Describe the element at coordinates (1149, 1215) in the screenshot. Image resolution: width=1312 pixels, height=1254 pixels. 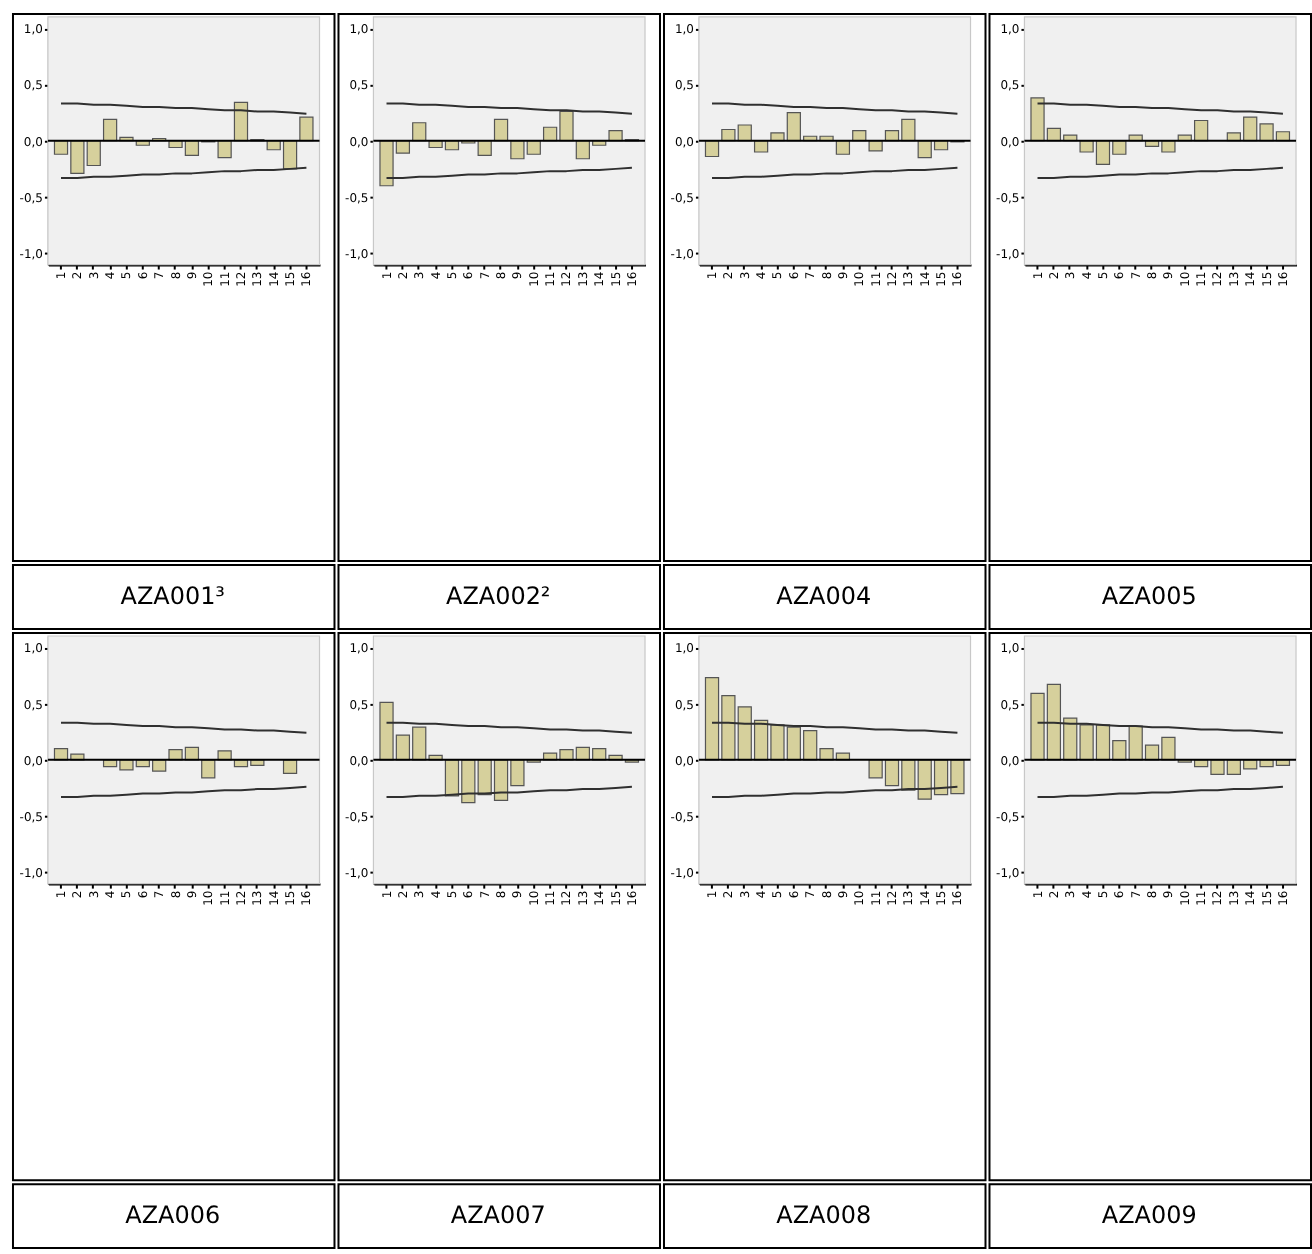
I see `text: AZA009` at that location.